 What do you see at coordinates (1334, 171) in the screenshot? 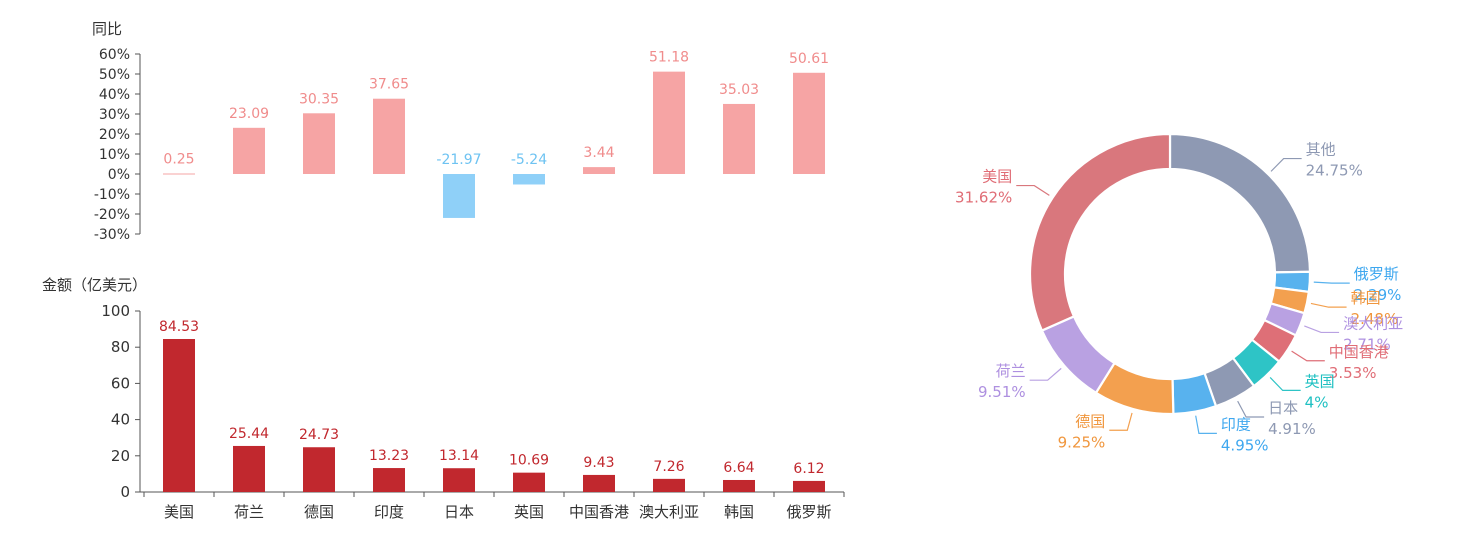
I see `donut-slice-percent: 24.75%` at bounding box center [1334, 171].